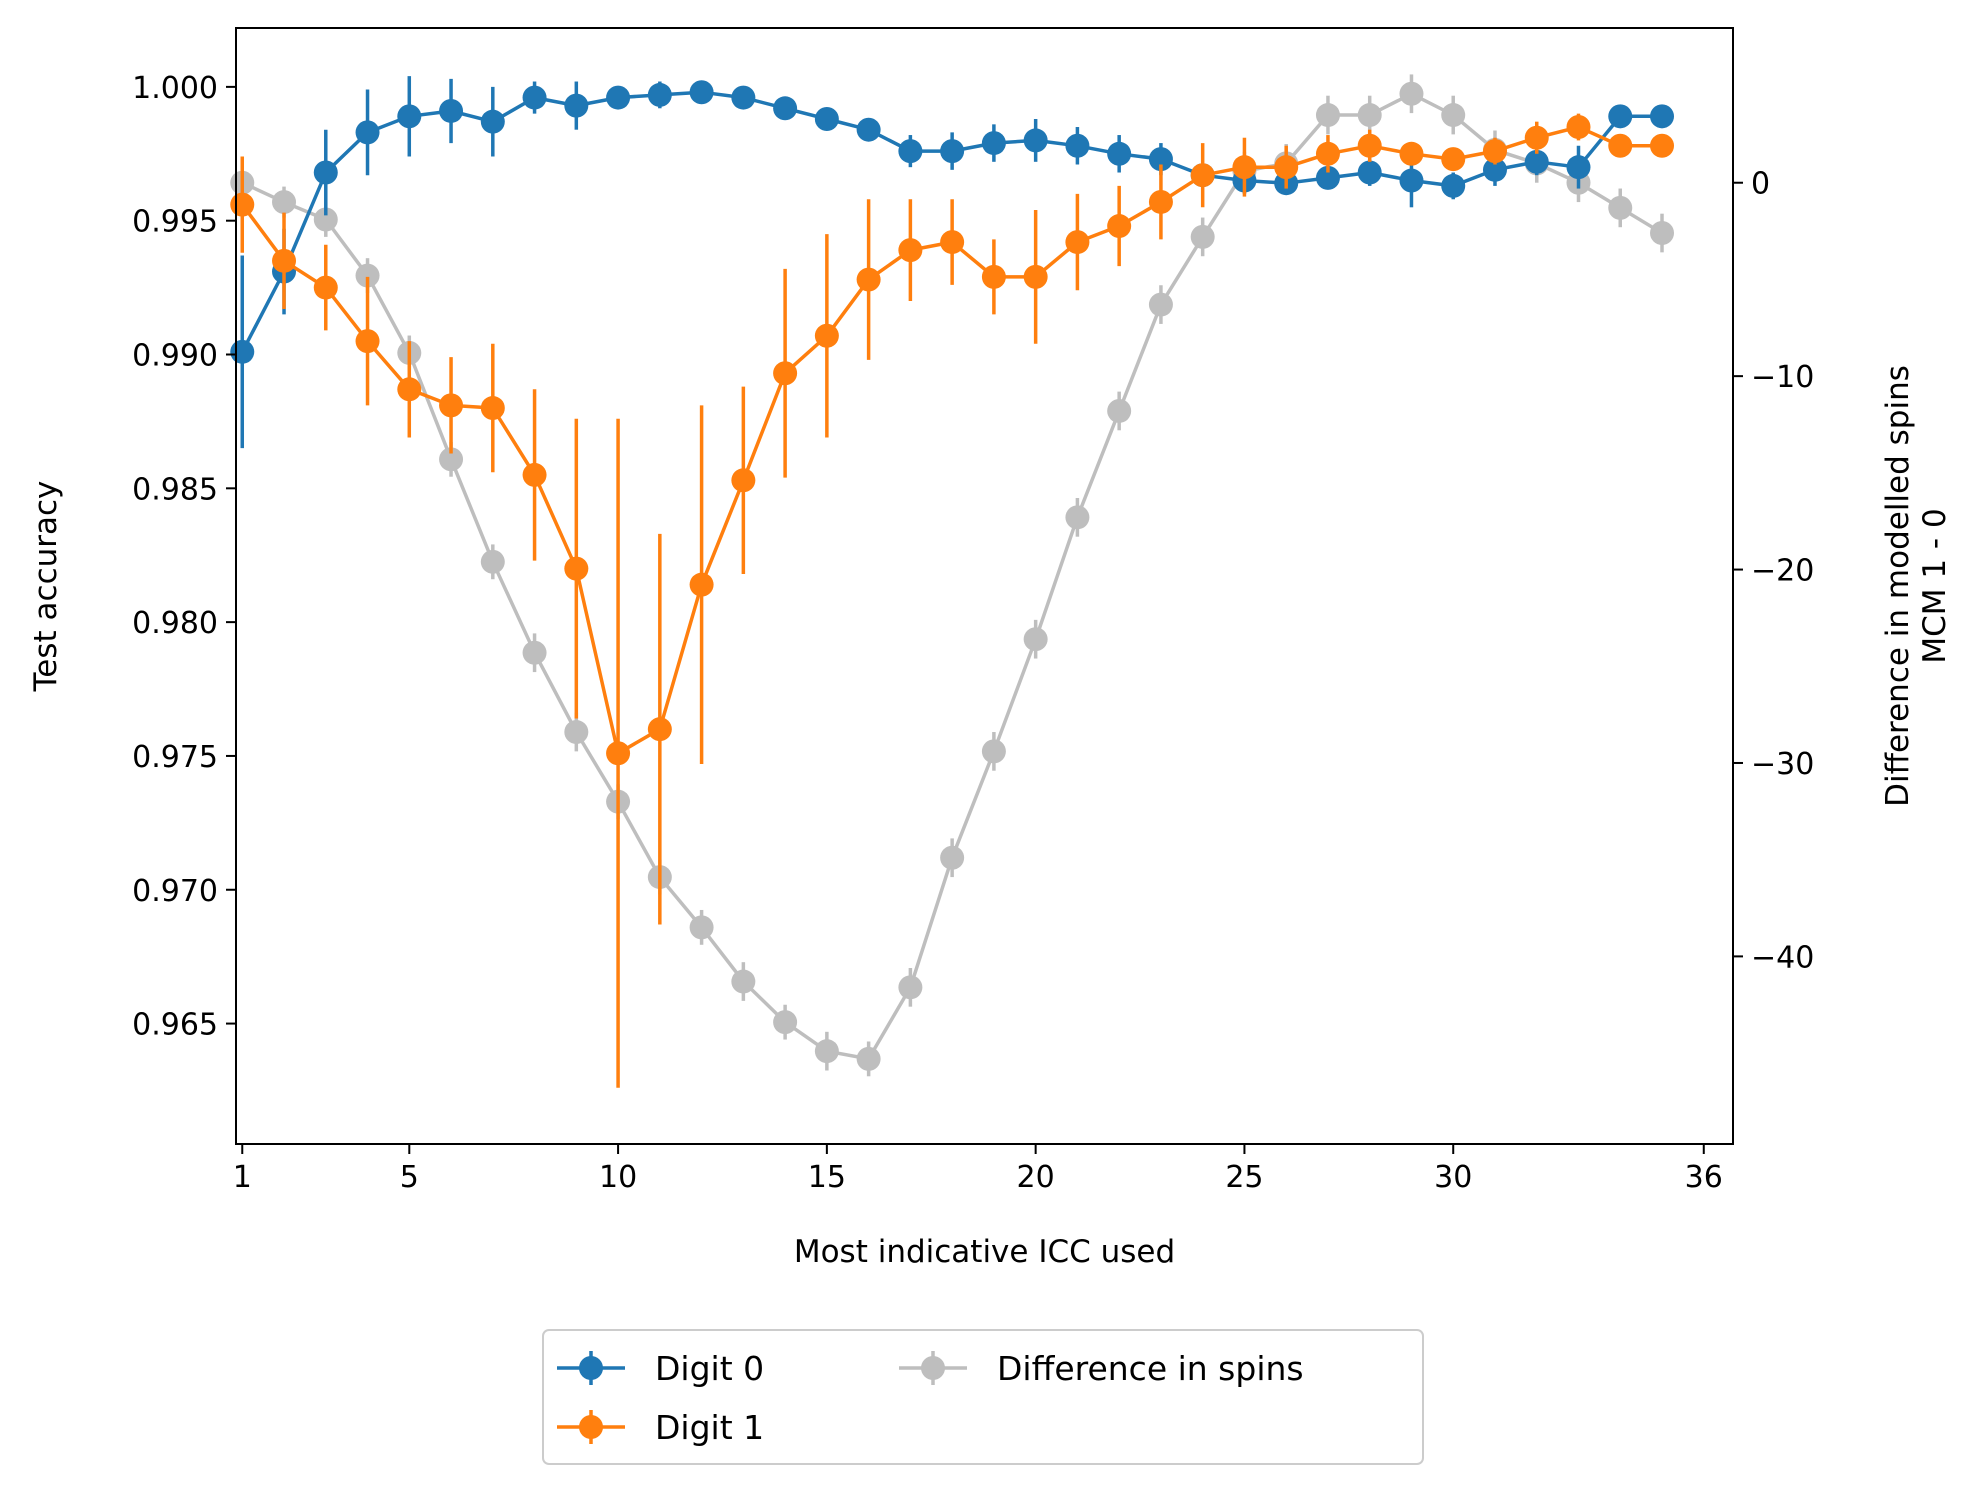 The width and height of the screenshot is (1972, 1490). I want to click on x-tick-label: 25, so click(1244, 1177).